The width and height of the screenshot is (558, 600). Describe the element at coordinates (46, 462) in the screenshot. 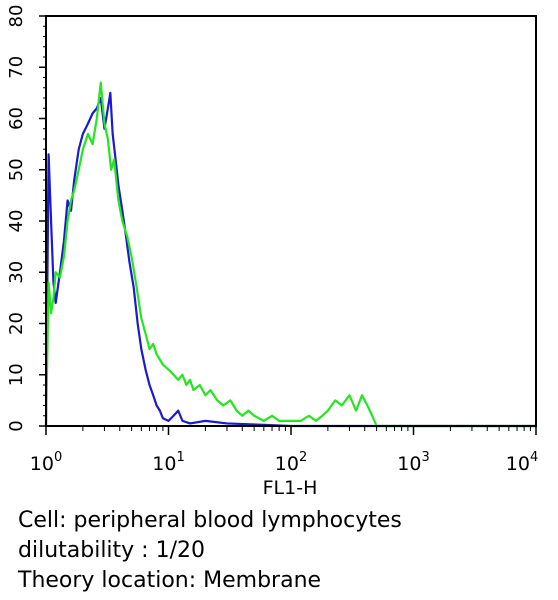

I see `x-tick-label: 100` at that location.